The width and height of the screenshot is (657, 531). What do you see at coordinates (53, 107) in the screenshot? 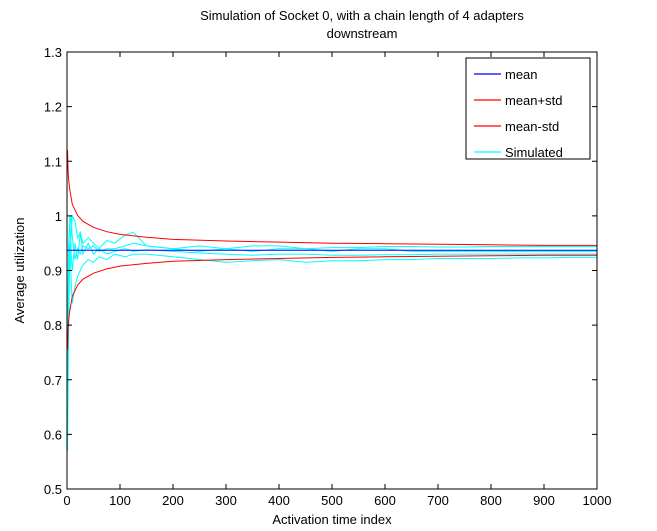
I see `y-tick-label: 1.2` at bounding box center [53, 107].